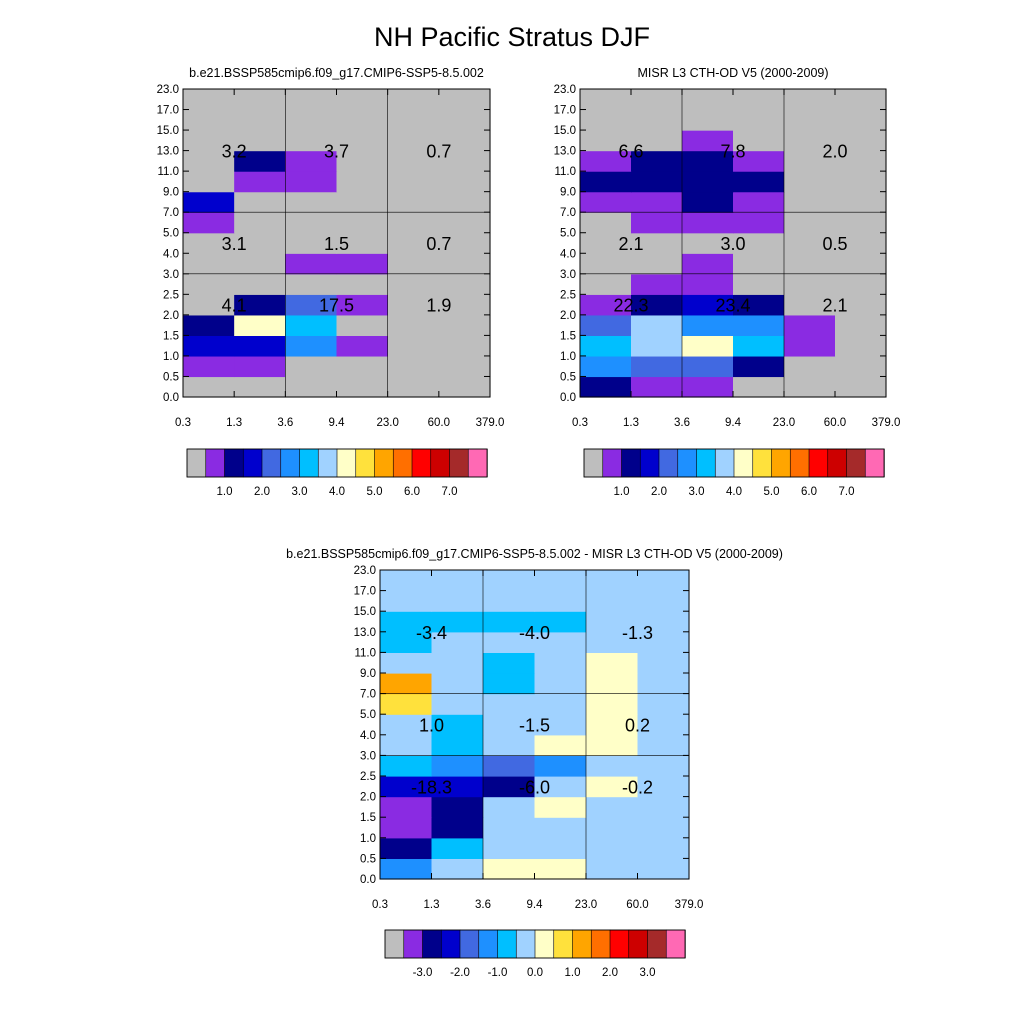  What do you see at coordinates (630, 152) in the screenshot?
I see `region-total-label: 6.6` at bounding box center [630, 152].